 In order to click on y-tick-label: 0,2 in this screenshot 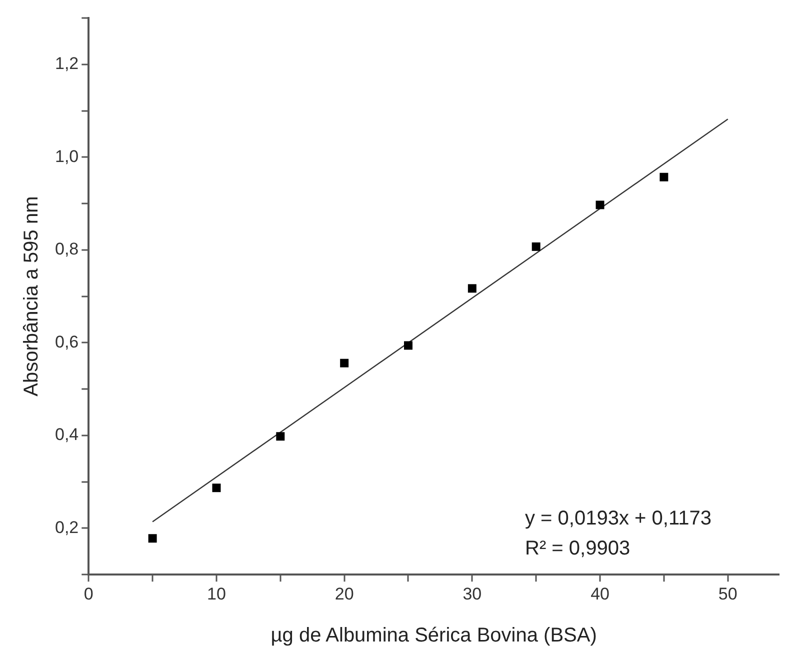, I will do `click(66, 527)`.